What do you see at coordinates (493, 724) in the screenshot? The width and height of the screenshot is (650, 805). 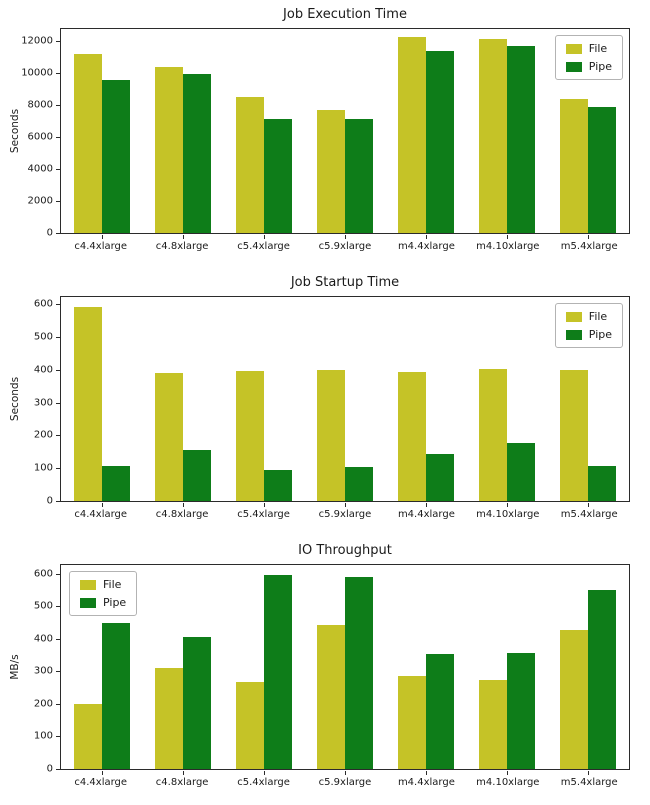 I see `bar-file-m4.10xlarge` at bounding box center [493, 724].